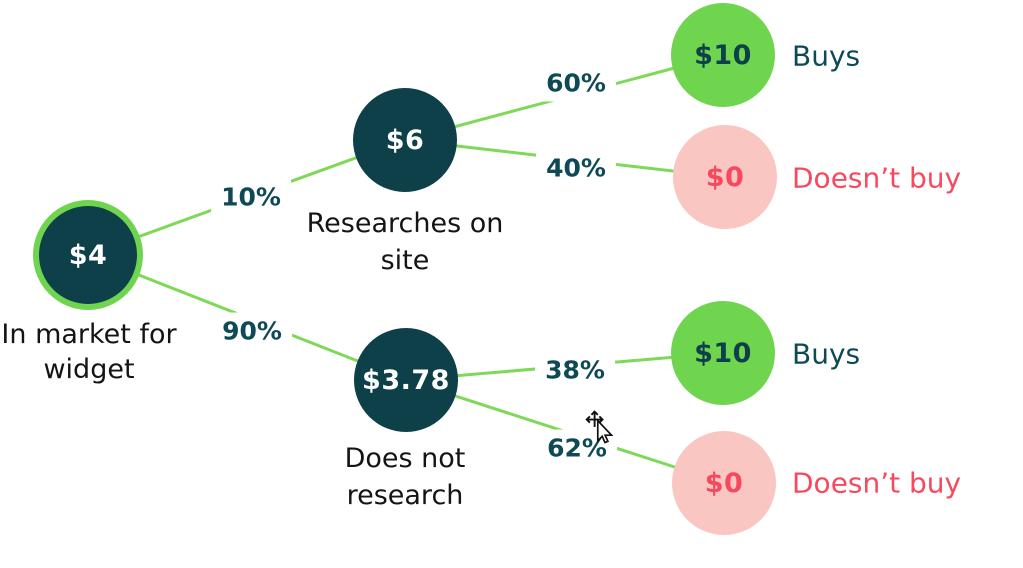 Image resolution: width=1023 pixels, height=568 pixels. What do you see at coordinates (826, 56) in the screenshot?
I see `buy-label-top: Buys` at bounding box center [826, 56].